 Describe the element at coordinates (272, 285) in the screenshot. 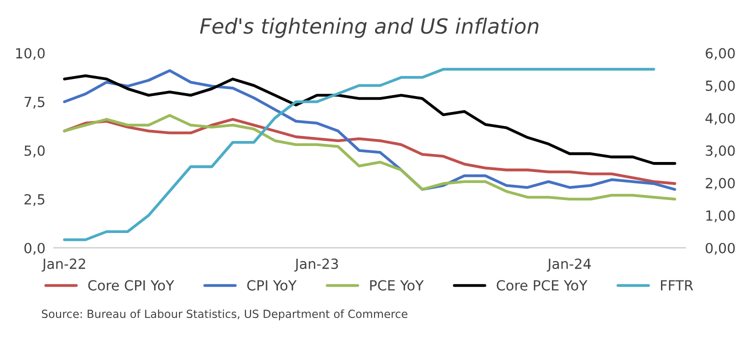

I see `legend-label: CPI YoY` at that location.